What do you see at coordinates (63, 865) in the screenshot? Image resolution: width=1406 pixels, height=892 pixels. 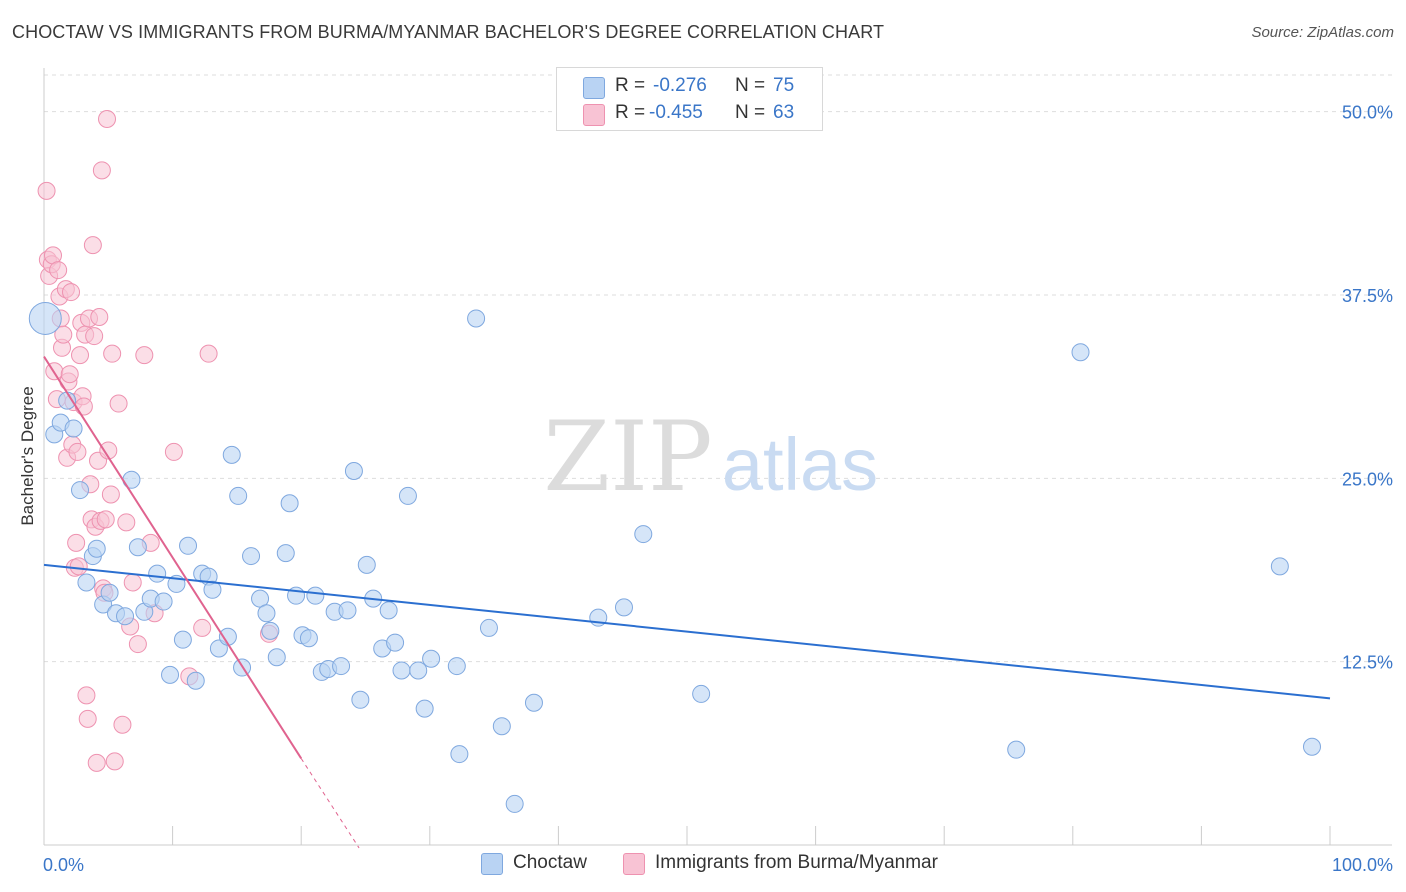 I see `x-tick-label: 0.0%` at bounding box center [63, 865].